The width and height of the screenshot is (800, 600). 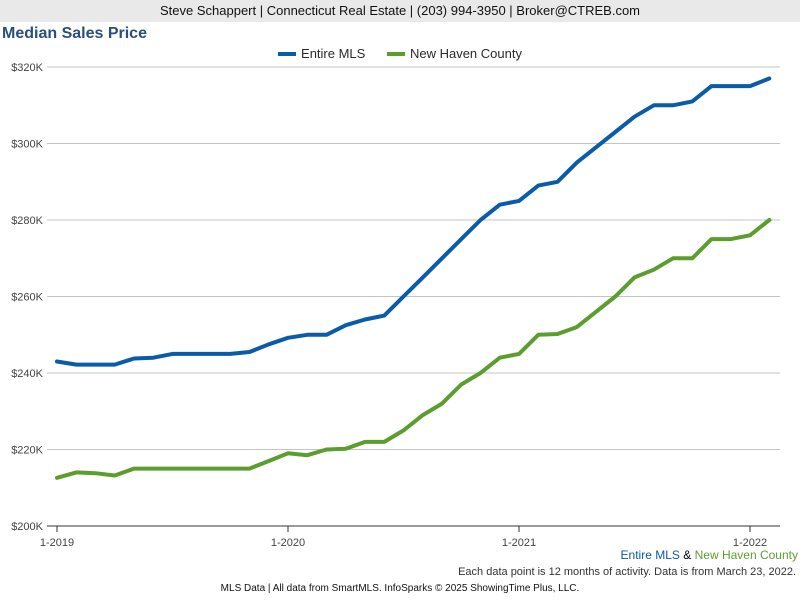 What do you see at coordinates (395, 53) in the screenshot?
I see `legend-swatch-new-haven-county` at bounding box center [395, 53].